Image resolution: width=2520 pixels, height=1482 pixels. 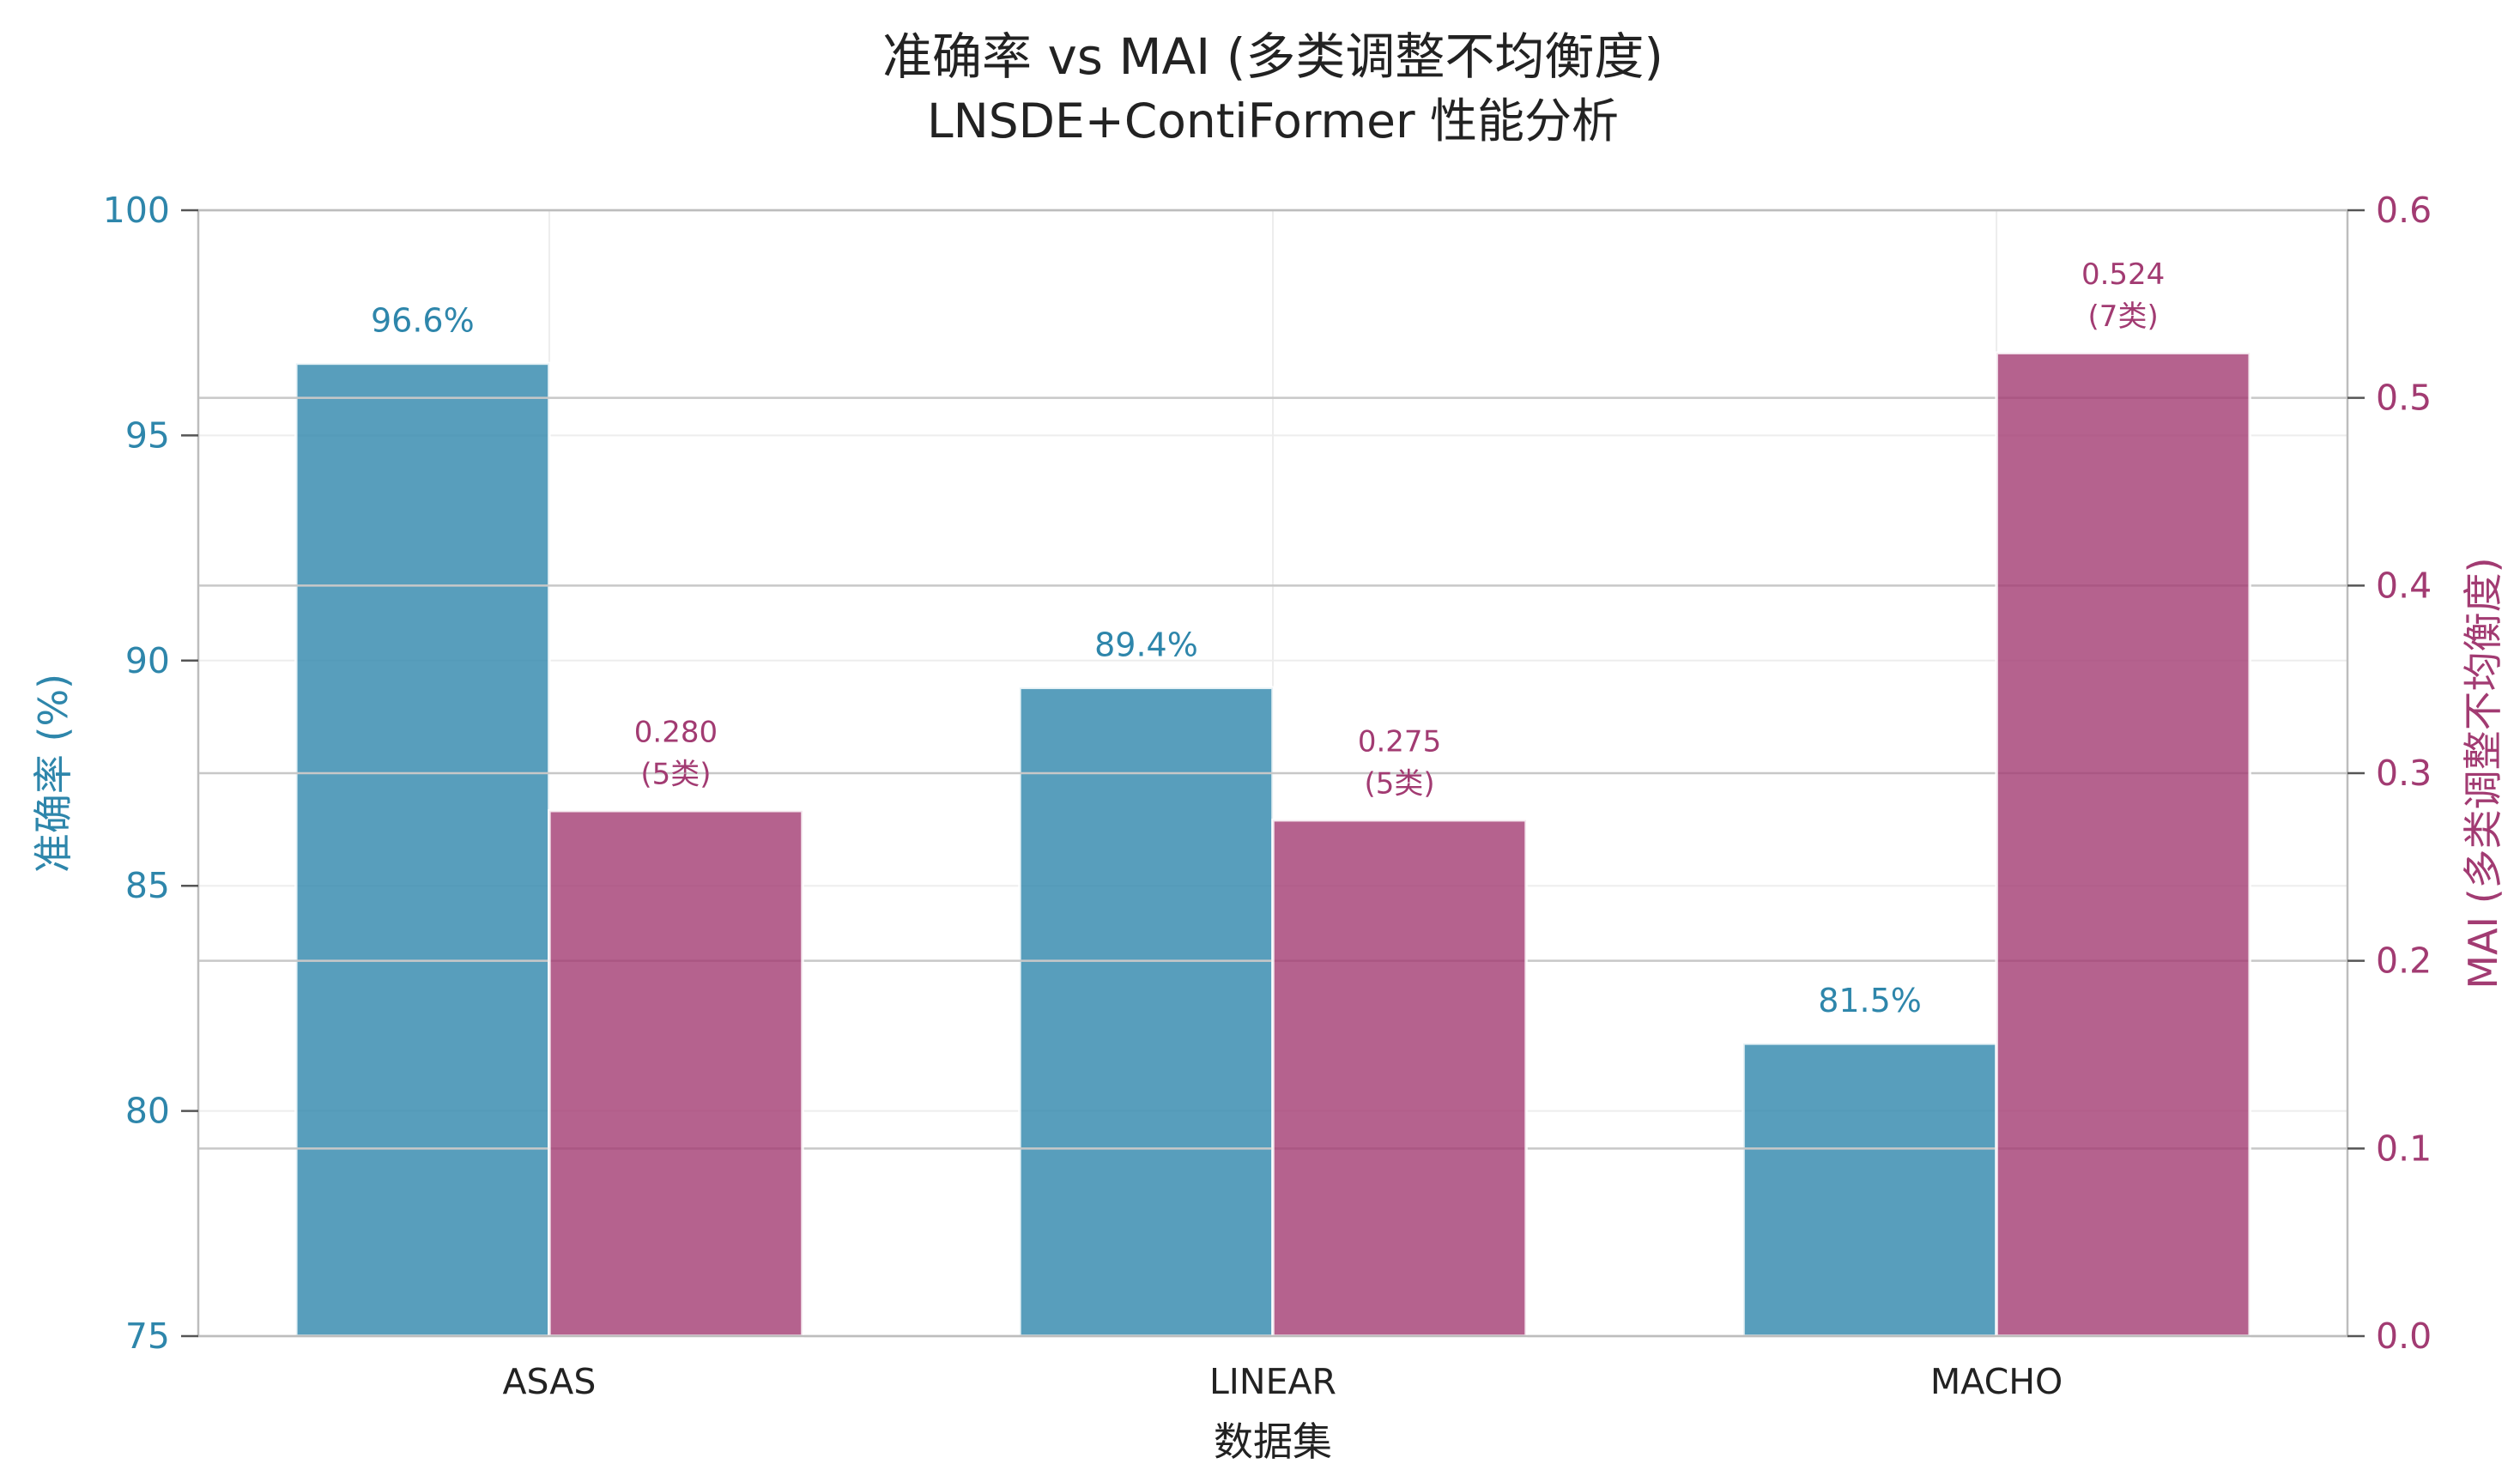 What do you see at coordinates (2123, 844) in the screenshot?
I see `mai-bar-macho` at bounding box center [2123, 844].